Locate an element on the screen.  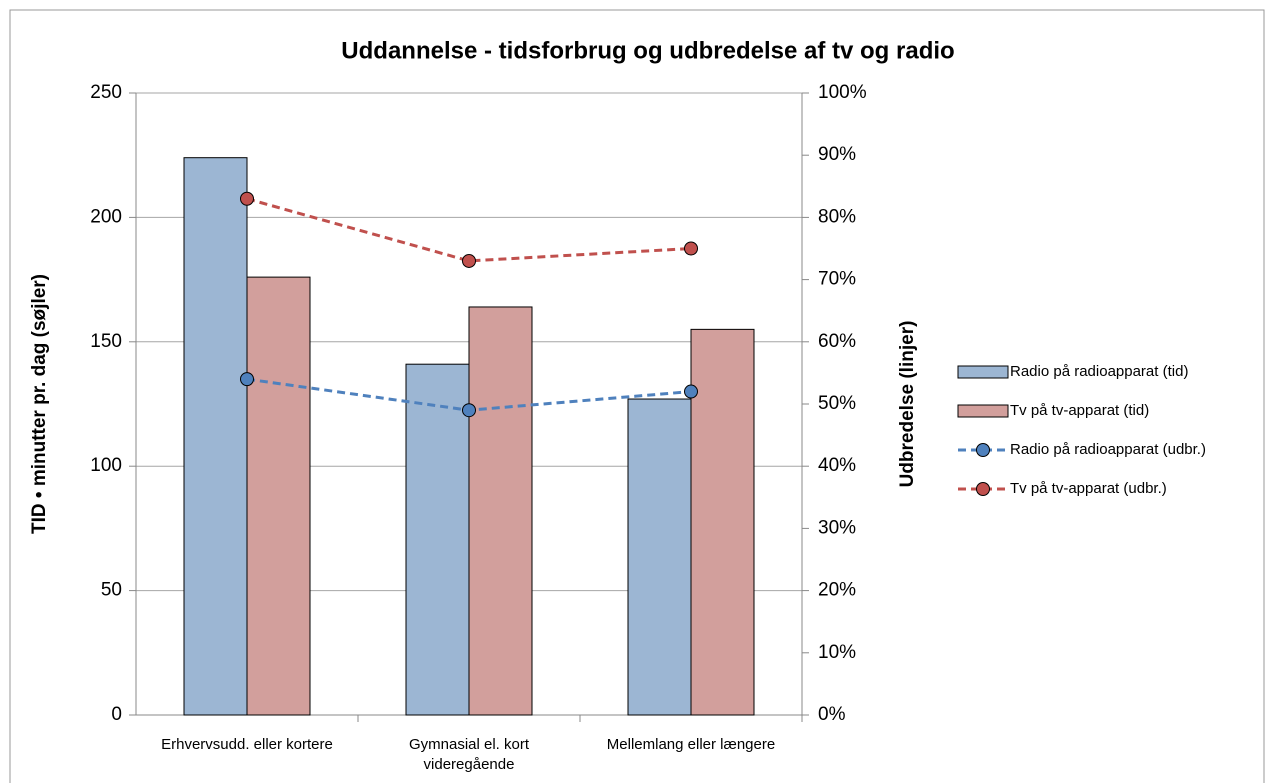
x-tick-label: Gymnasial el. kort videregående is located at coordinates (469, 754).